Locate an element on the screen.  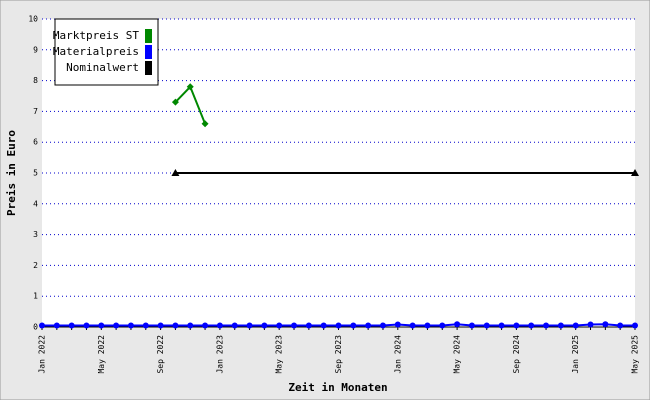
y-tick-label: 7 is located at coordinates (35, 111).